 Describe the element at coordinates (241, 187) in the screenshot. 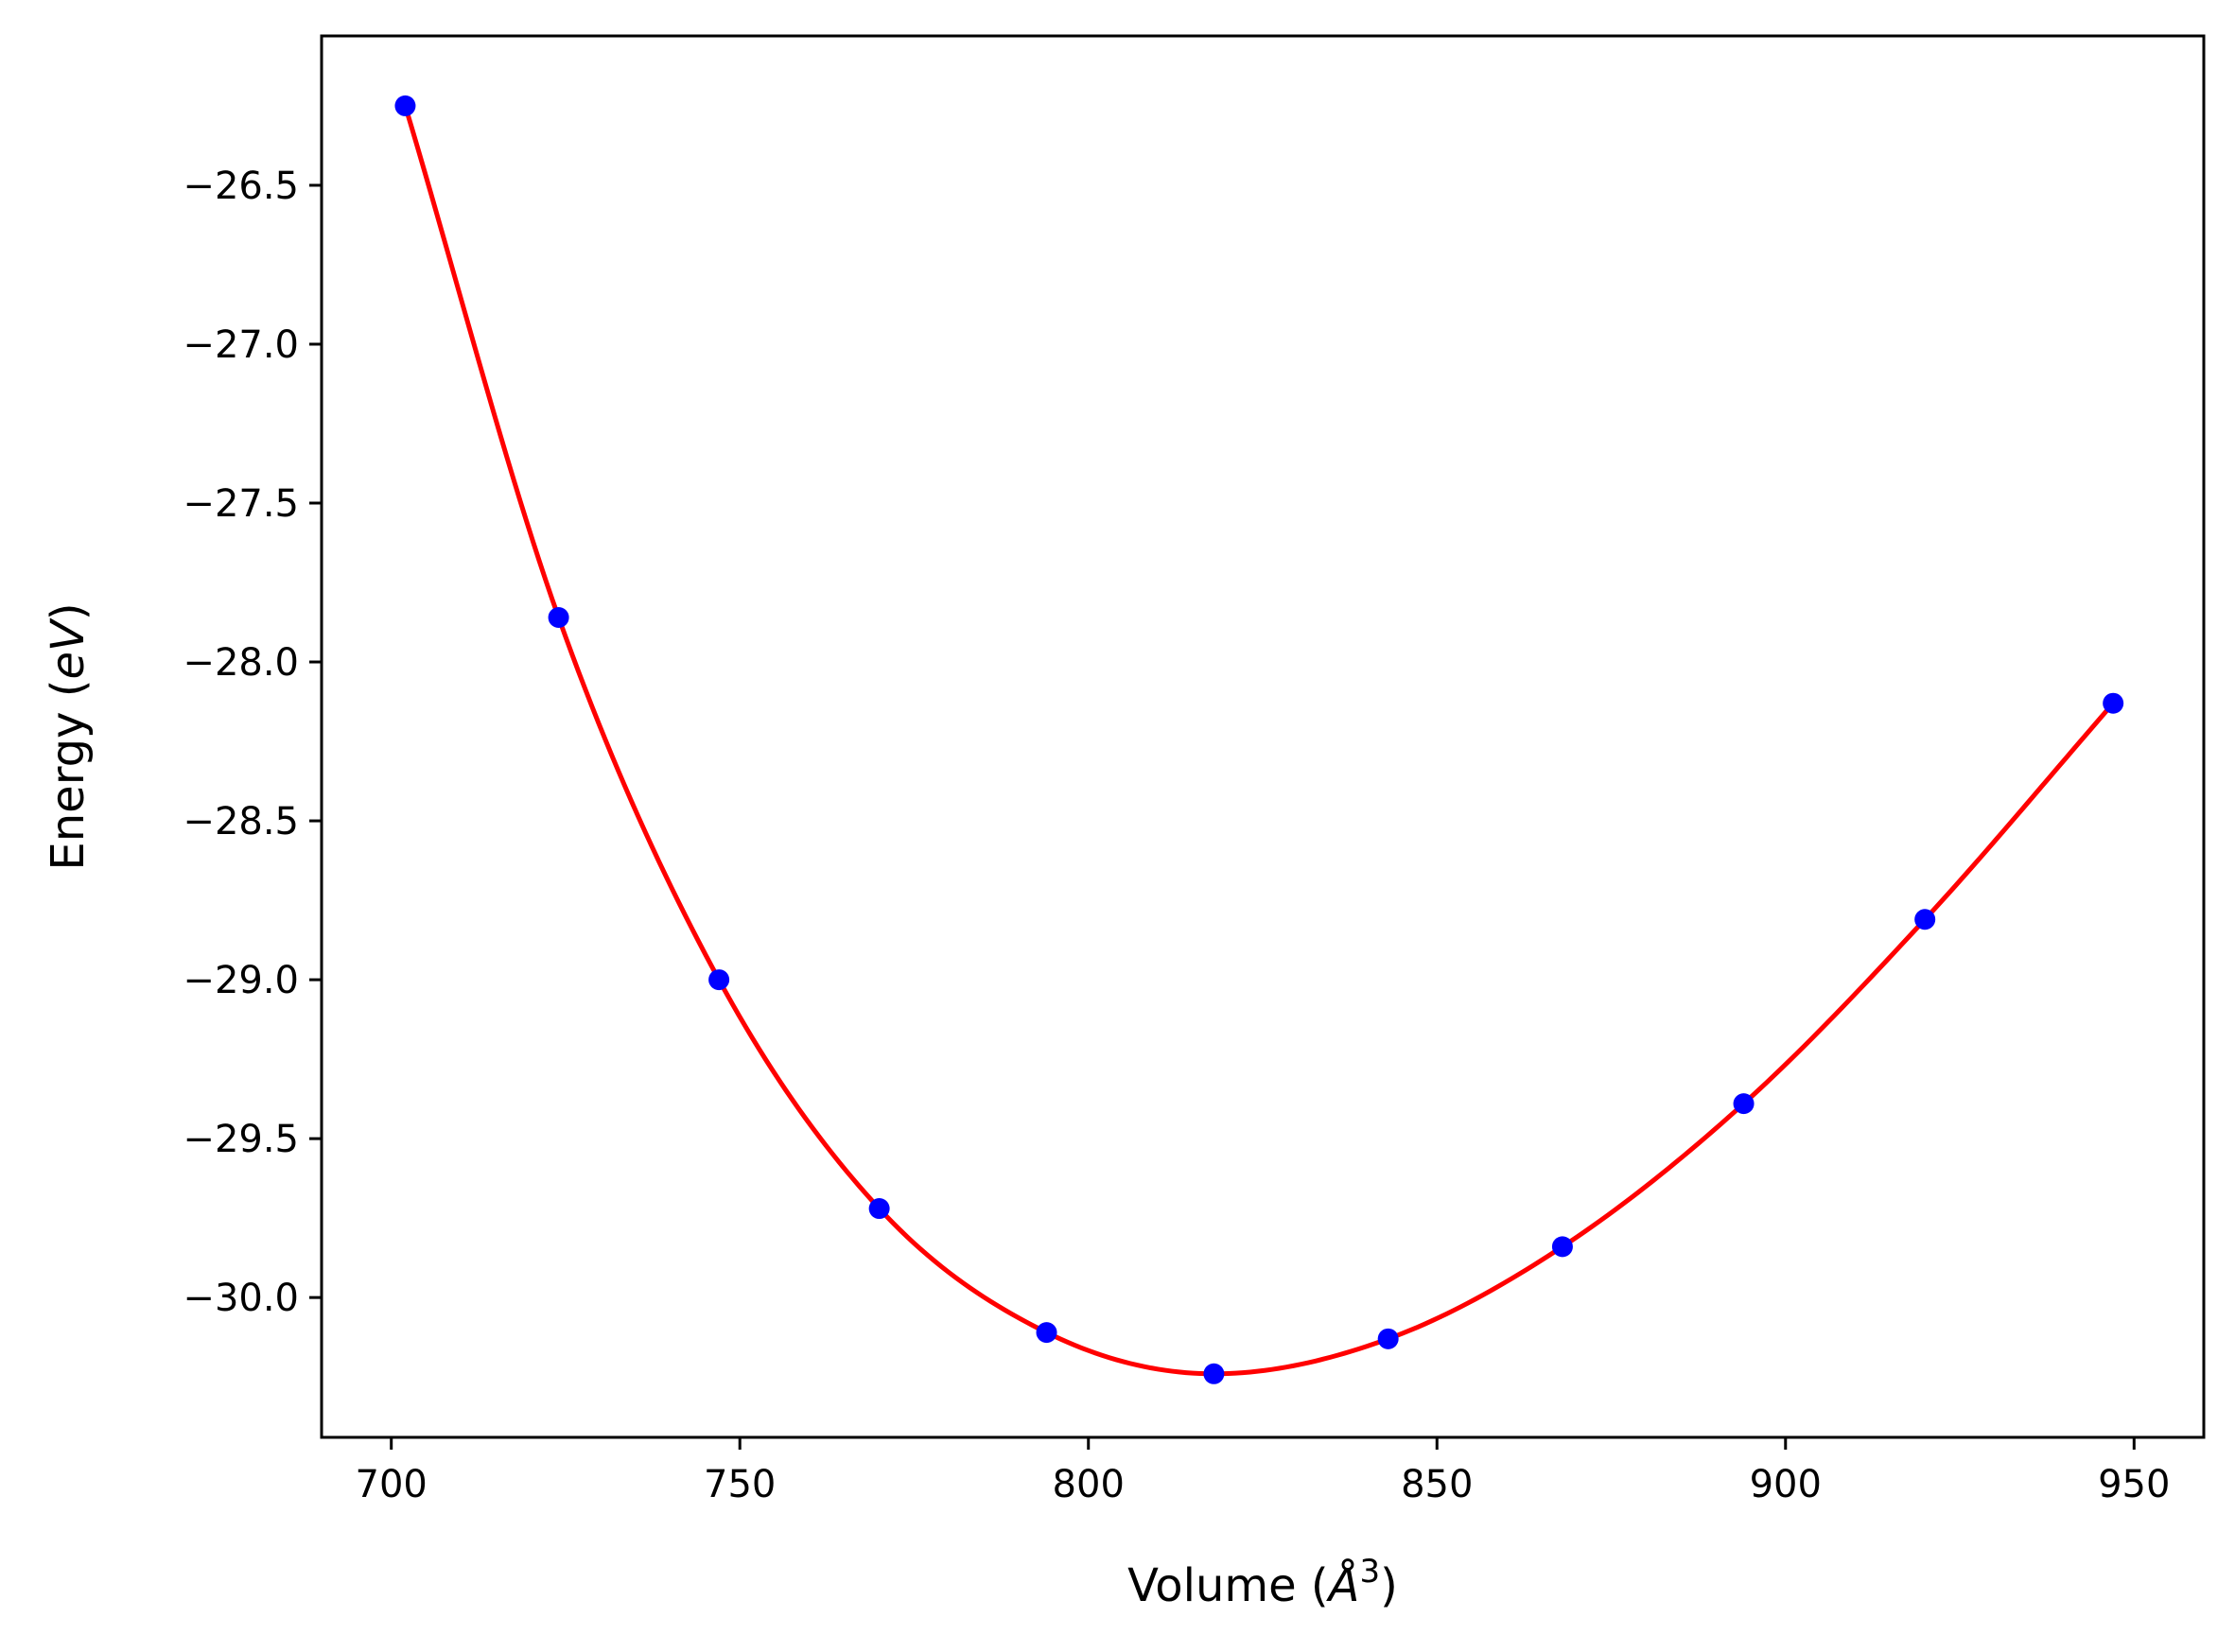

I see `y-tick-label: −26.5` at that location.